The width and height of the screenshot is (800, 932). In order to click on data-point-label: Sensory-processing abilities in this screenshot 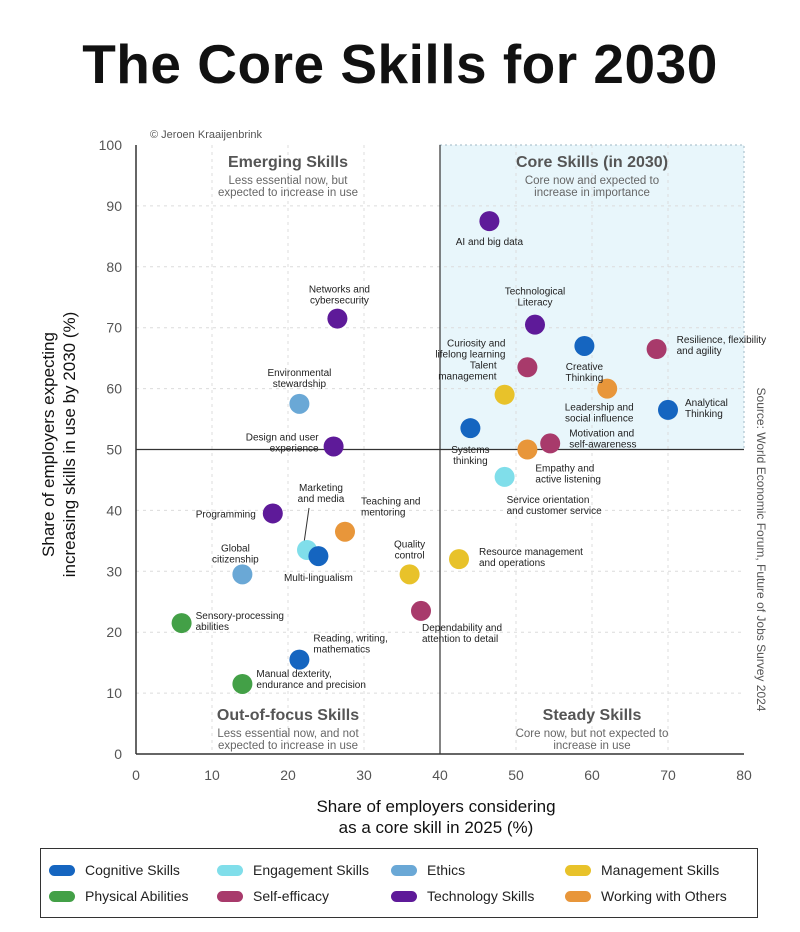, I will do `click(240, 622)`.